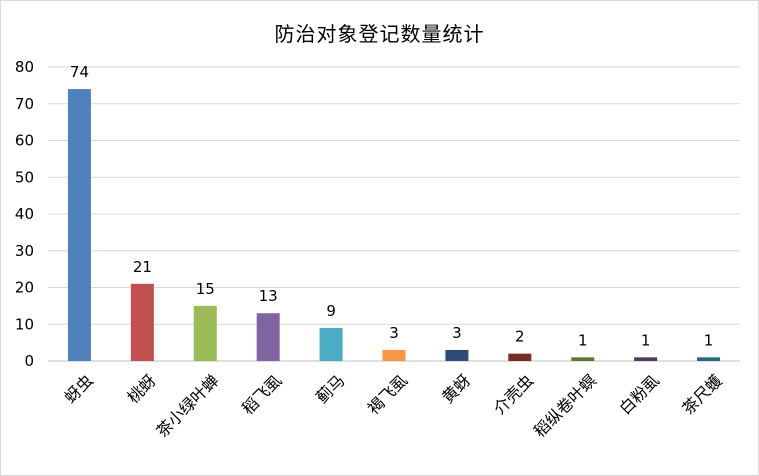  I want to click on x-tick-label: 介壳虫, so click(513, 394).